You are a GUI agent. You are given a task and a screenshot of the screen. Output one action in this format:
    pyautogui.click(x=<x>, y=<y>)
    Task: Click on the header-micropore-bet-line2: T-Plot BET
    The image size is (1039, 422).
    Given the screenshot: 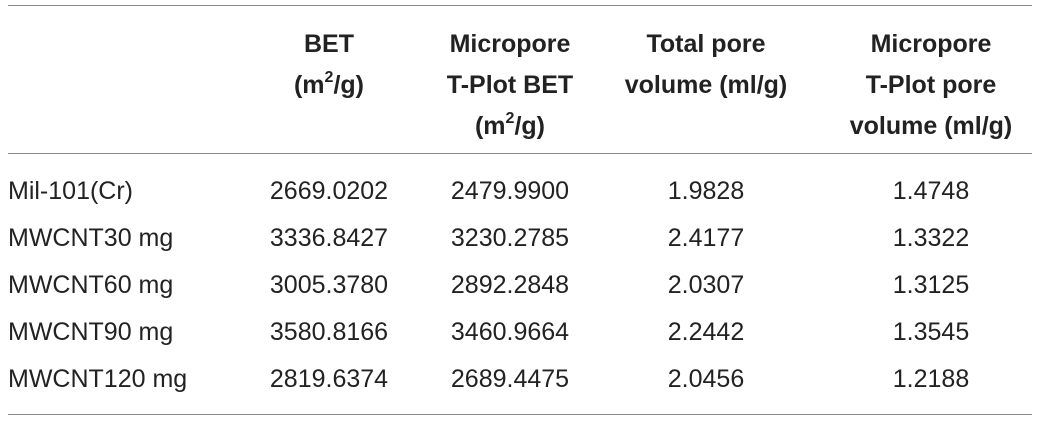 What is the action you would take?
    pyautogui.click(x=510, y=85)
    